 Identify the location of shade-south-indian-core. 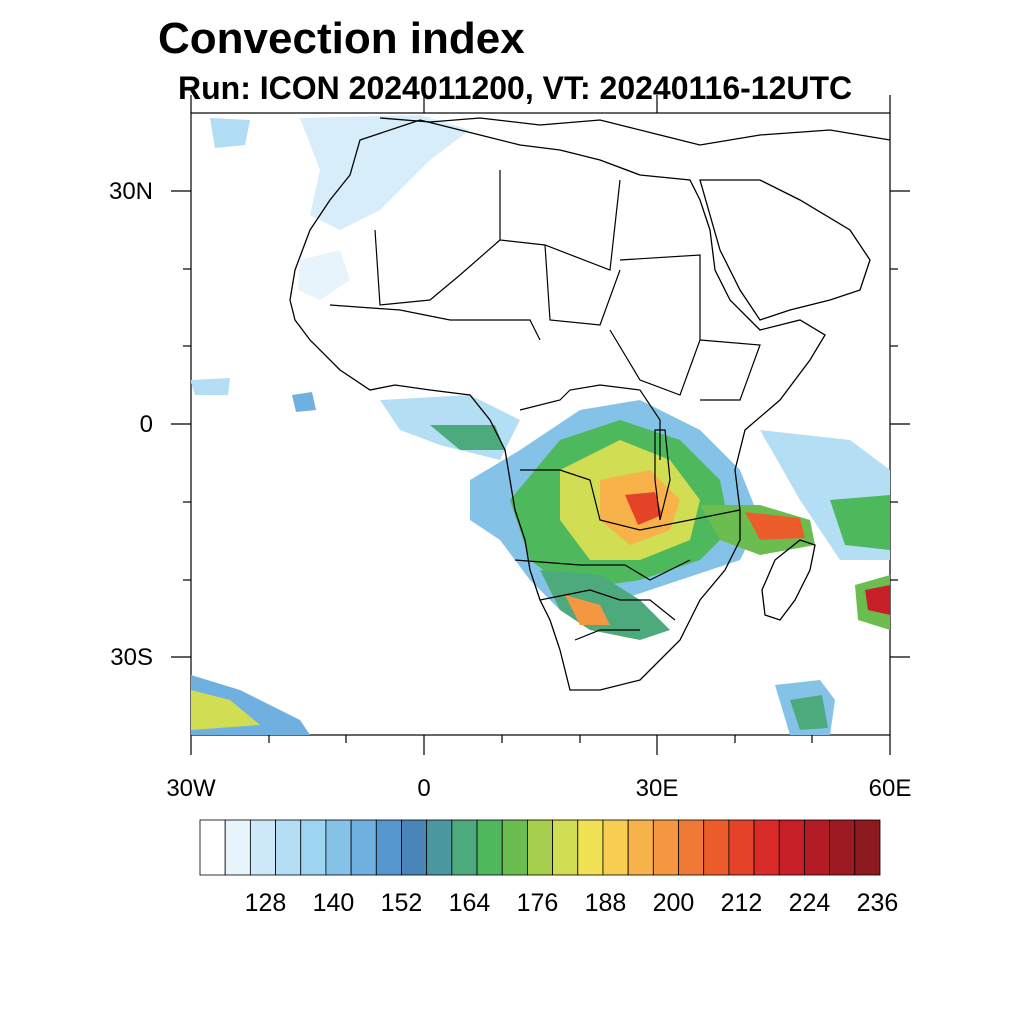
(809, 712).